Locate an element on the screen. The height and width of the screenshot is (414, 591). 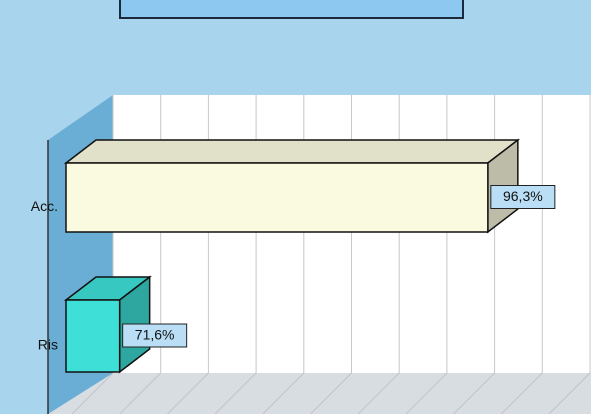
title-box is located at coordinates (291, 9).